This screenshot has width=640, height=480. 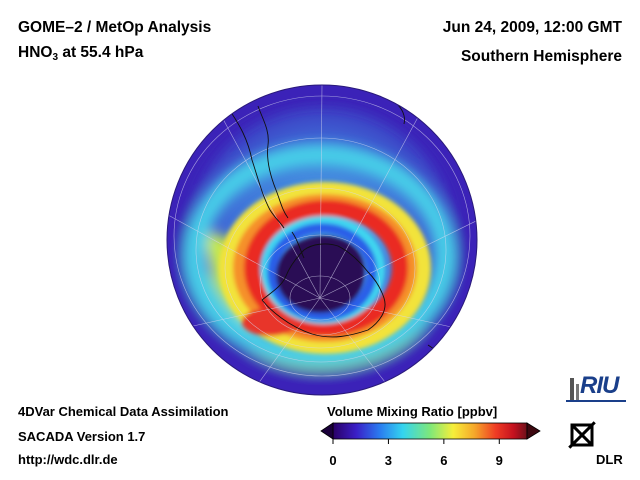 What do you see at coordinates (101, 52) in the screenshot?
I see `pressure-level: at 55.4 hPa` at bounding box center [101, 52].